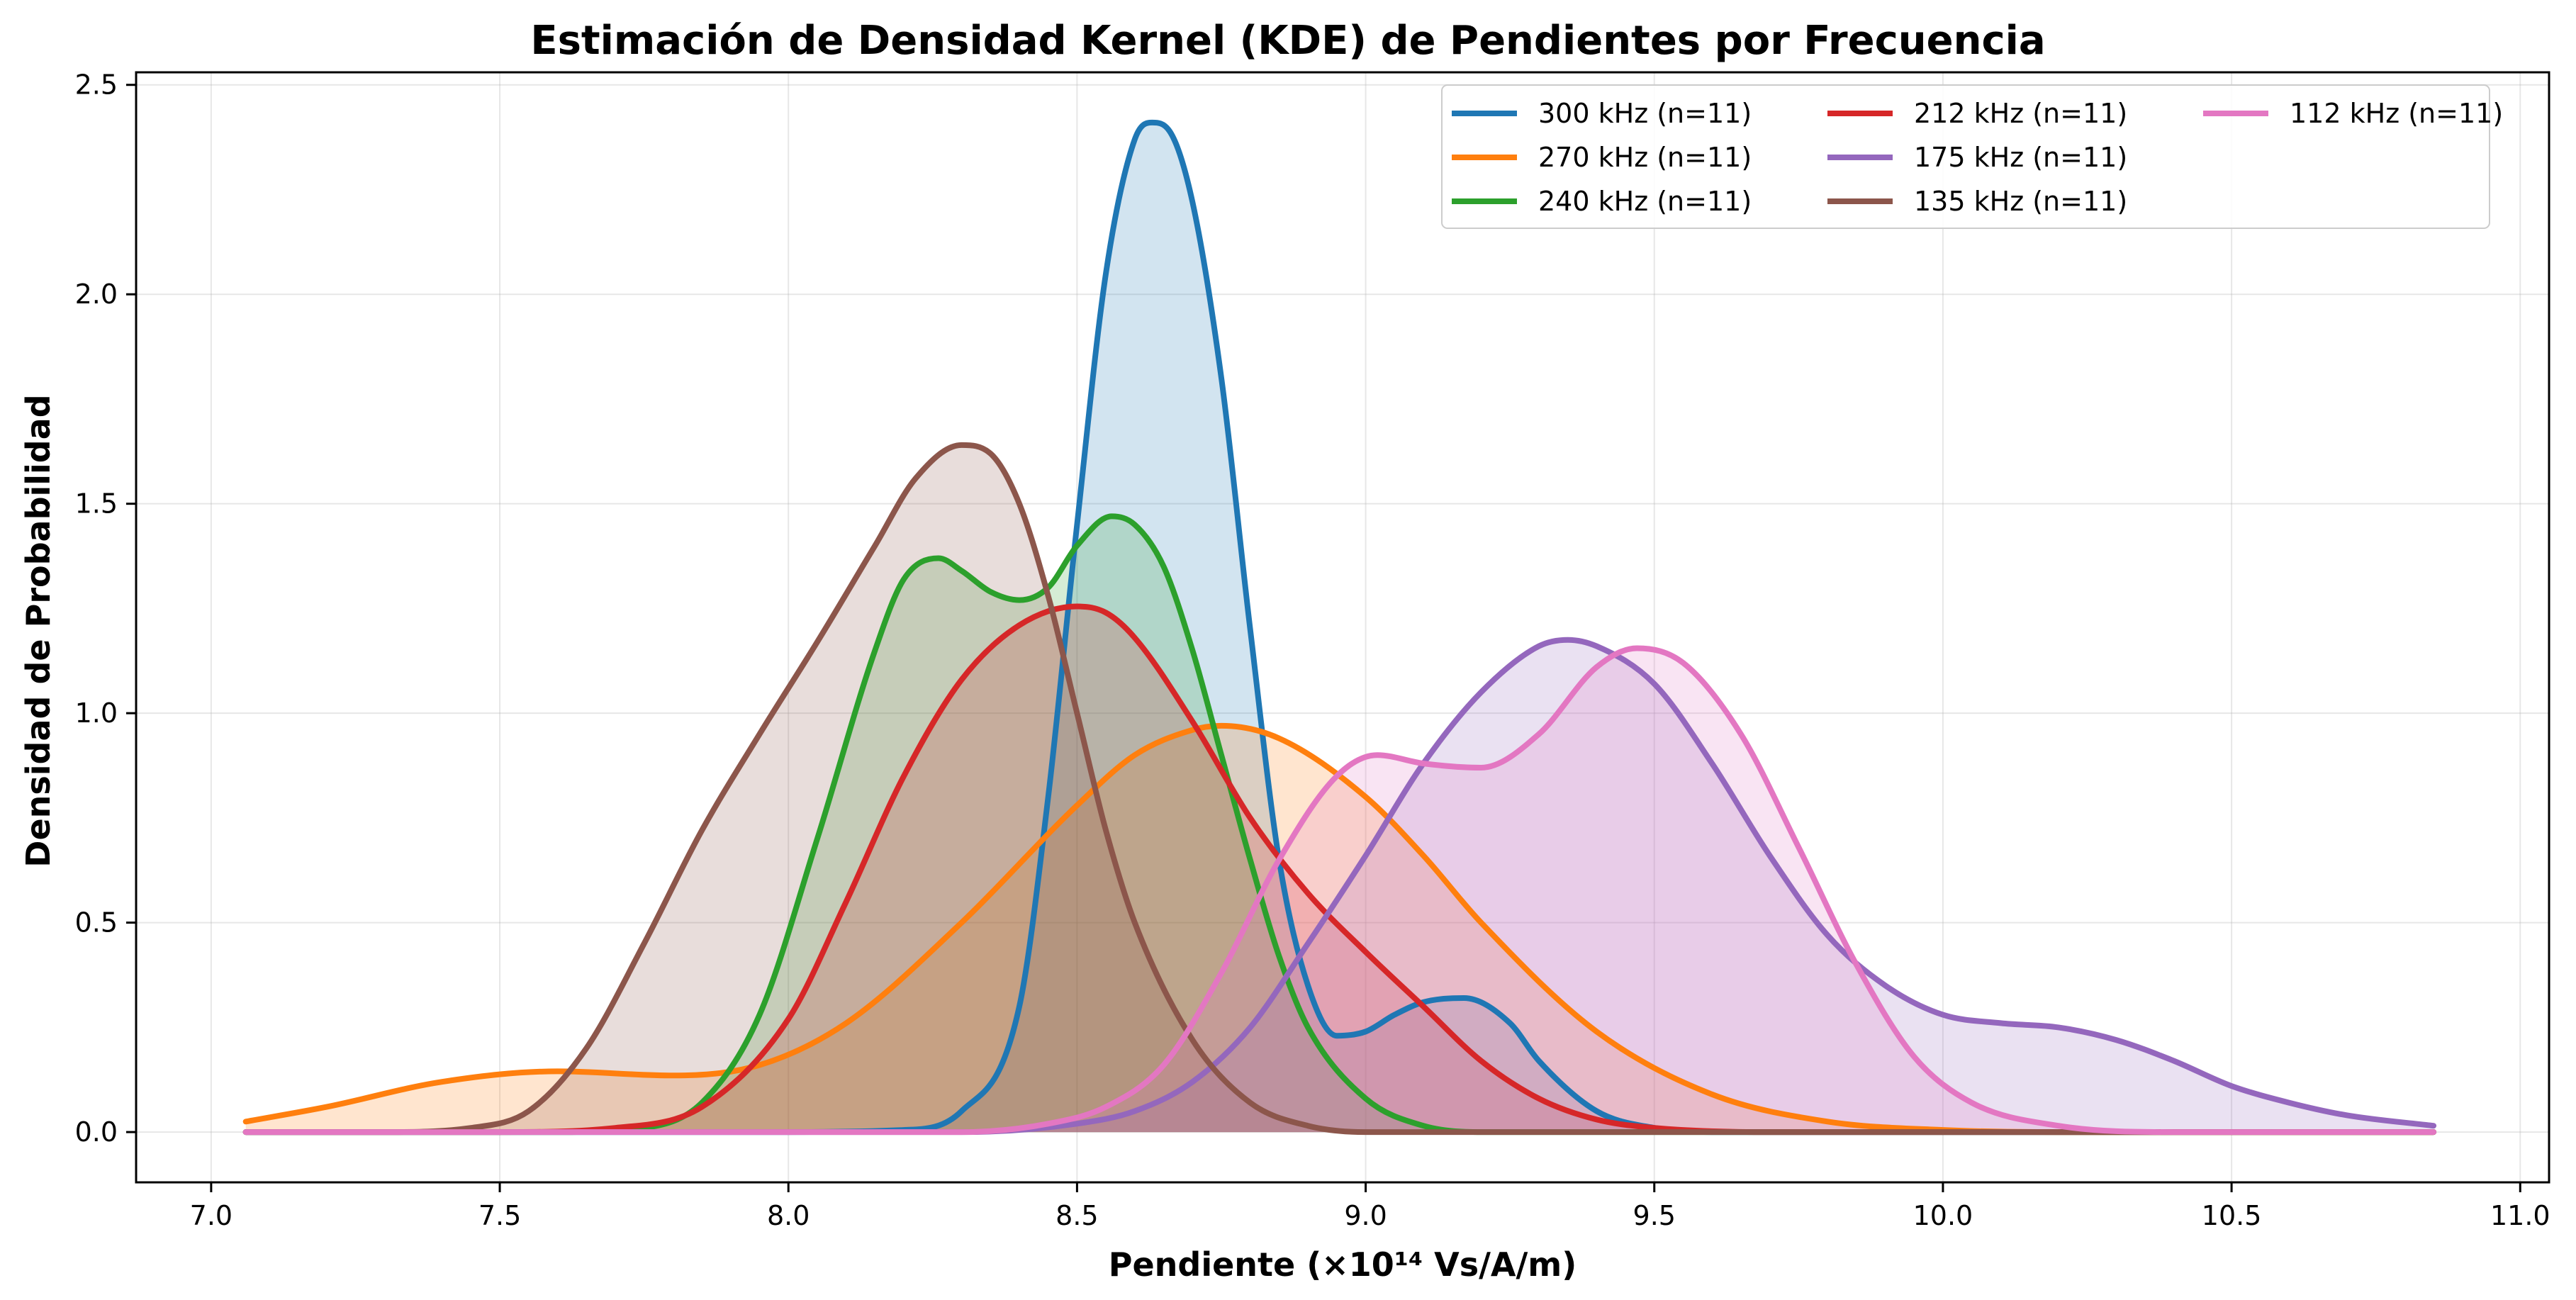 The height and width of the screenshot is (1300, 2576). Describe the element at coordinates (97, 85) in the screenshot. I see `y-tick-label-5: 2.5` at that location.